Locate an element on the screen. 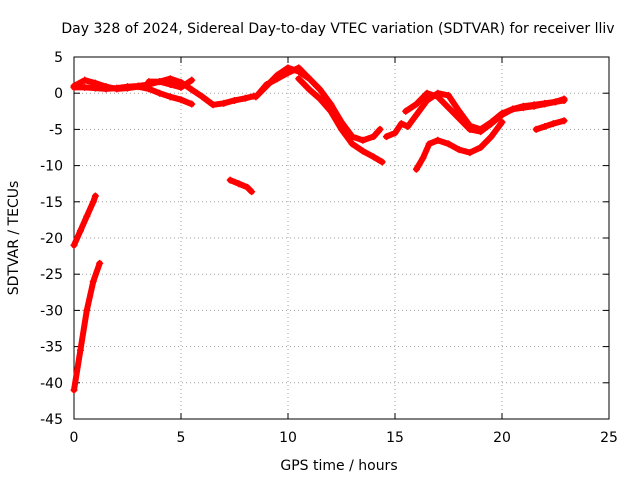 This screenshot has width=640, height=480. y-axis-label: SDTVAR / TECUs is located at coordinates (14, 238).